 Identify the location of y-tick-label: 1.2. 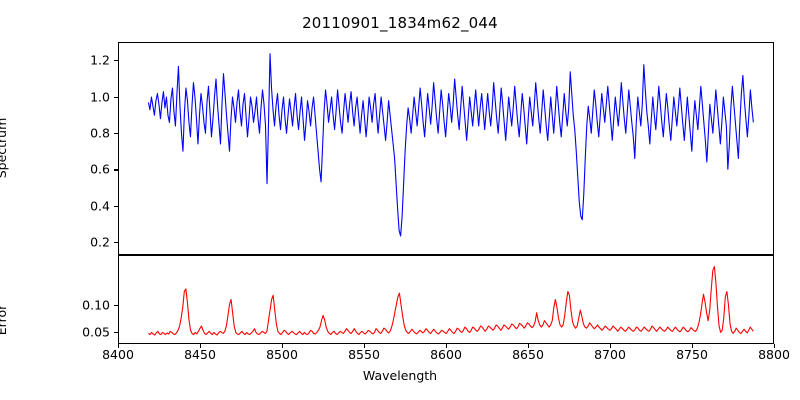
(100, 60).